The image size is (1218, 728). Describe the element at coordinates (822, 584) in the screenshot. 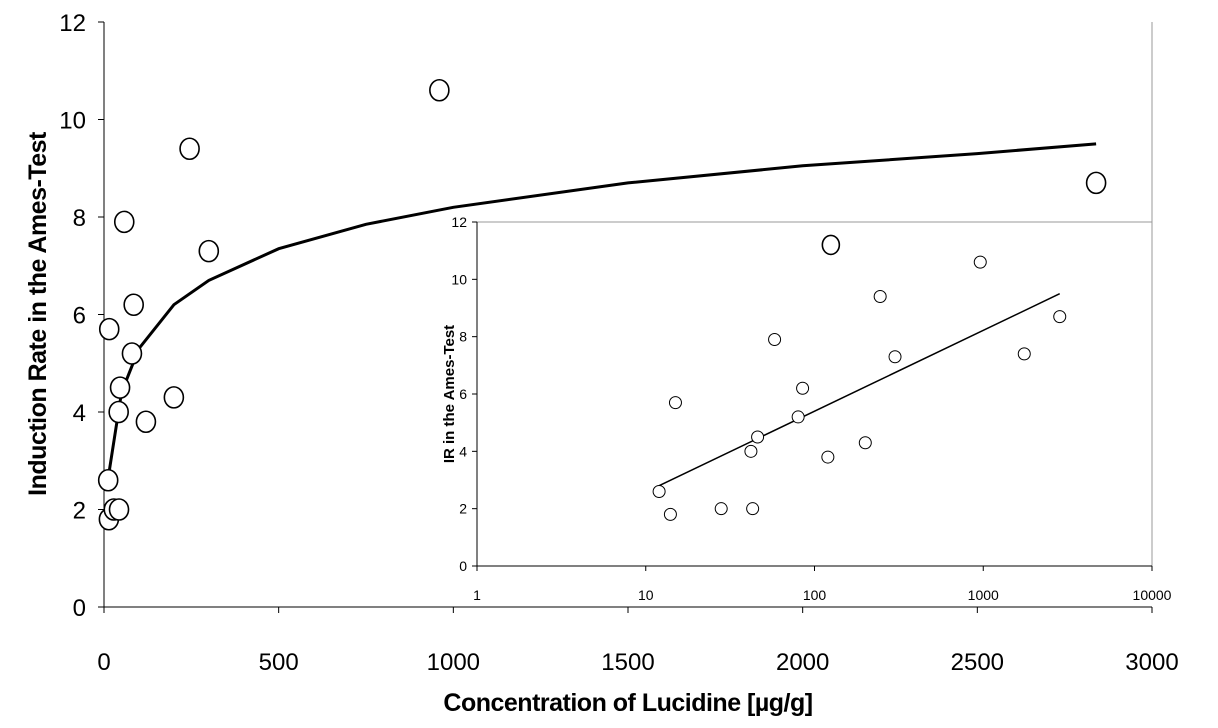

I see `inset-x-ticks: 1 10 100 1000 10000` at that location.